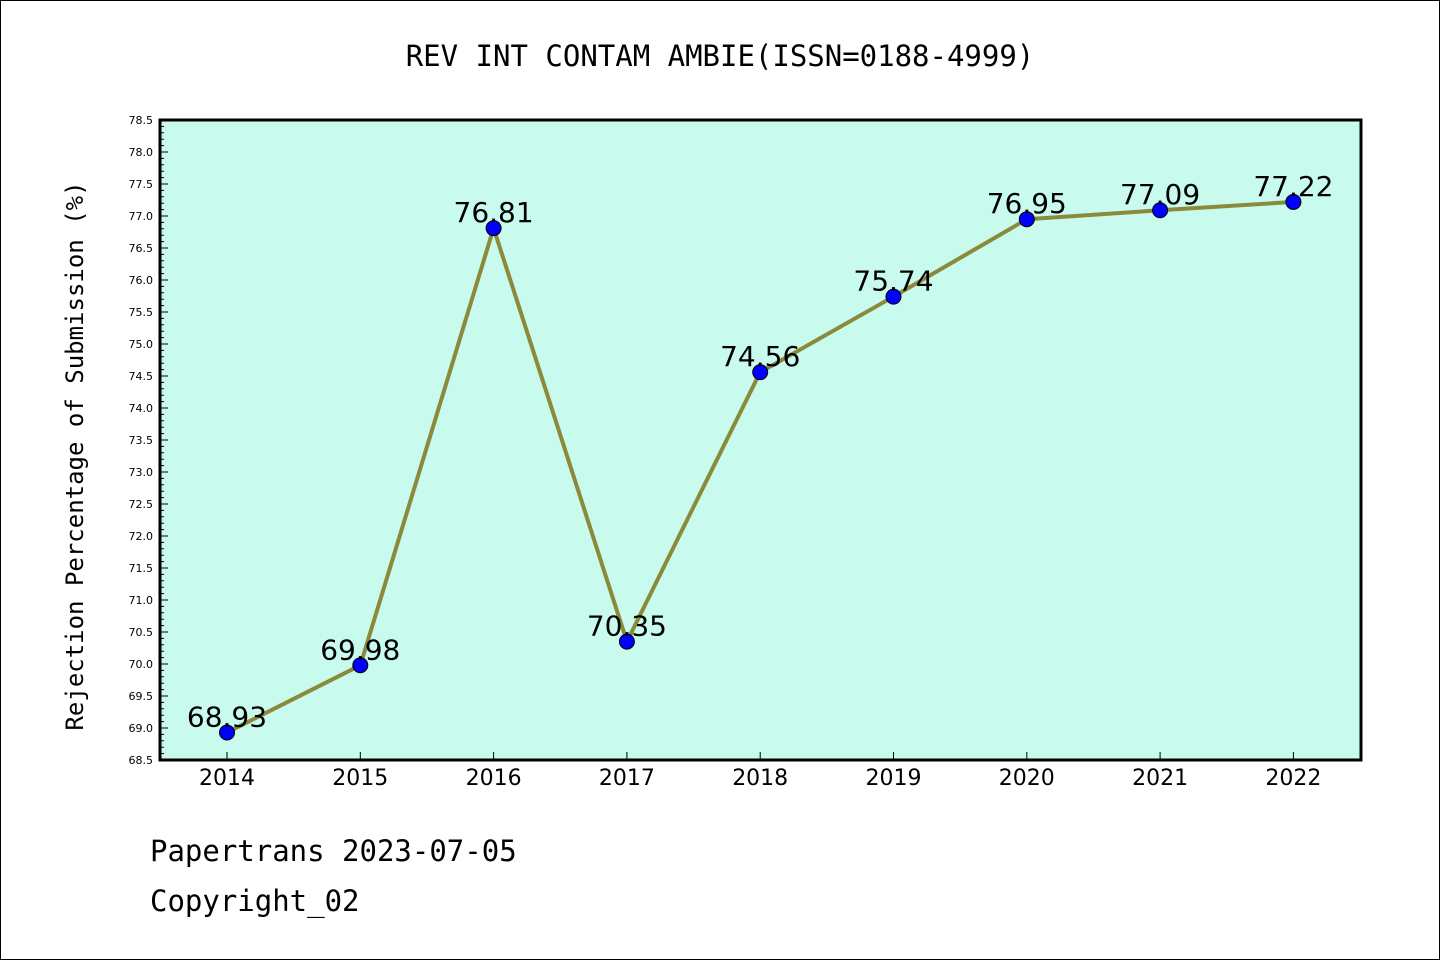 The width and height of the screenshot is (1440, 960). I want to click on y-tick-label: 78.5, so click(141, 120).